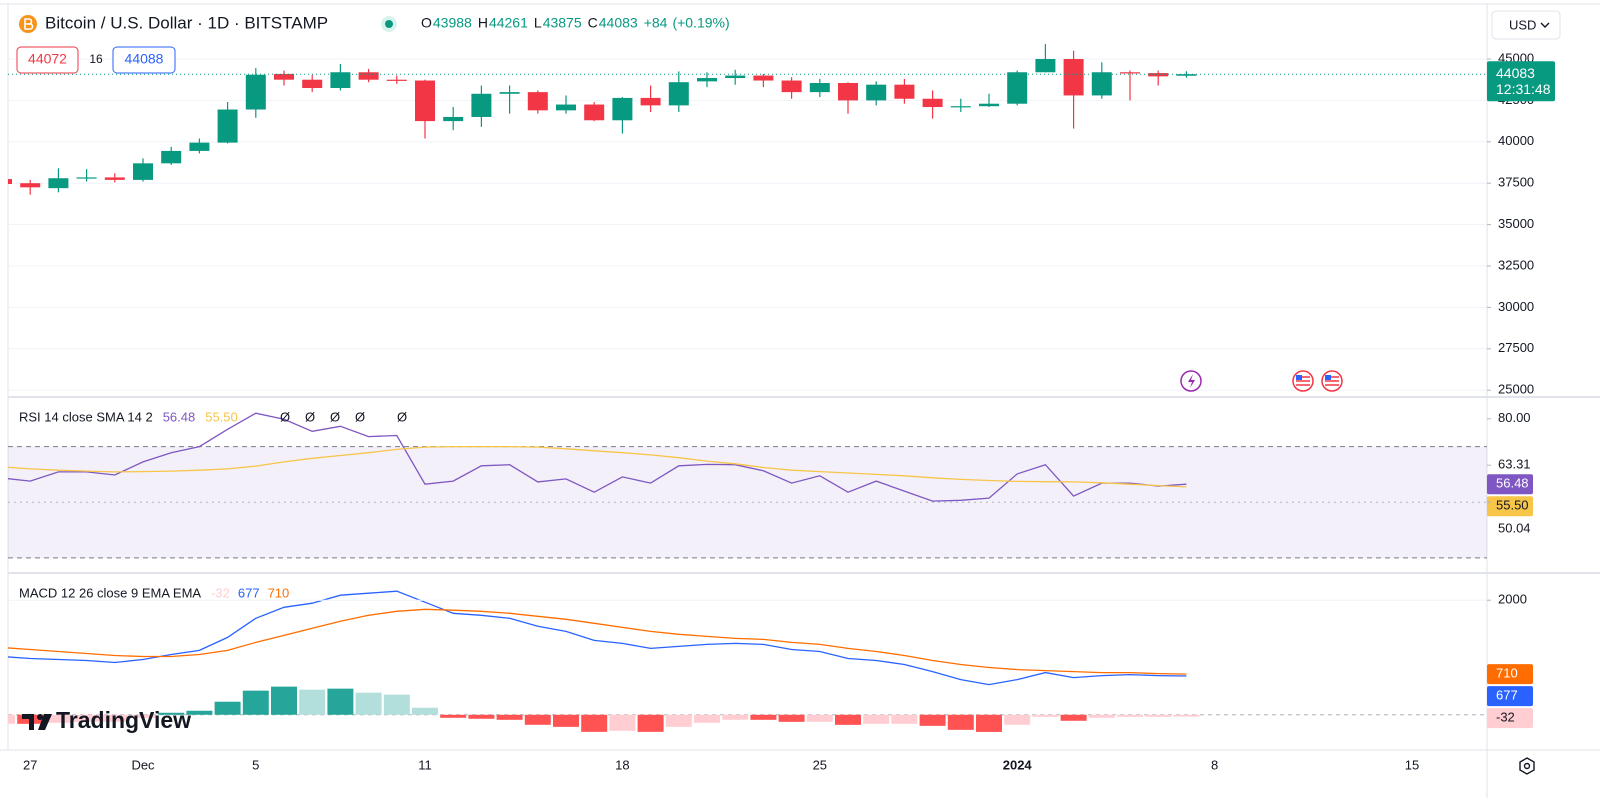 The width and height of the screenshot is (1600, 798). Describe the element at coordinates (1507, 695) in the screenshot. I see `price-box-label: 677` at that location.